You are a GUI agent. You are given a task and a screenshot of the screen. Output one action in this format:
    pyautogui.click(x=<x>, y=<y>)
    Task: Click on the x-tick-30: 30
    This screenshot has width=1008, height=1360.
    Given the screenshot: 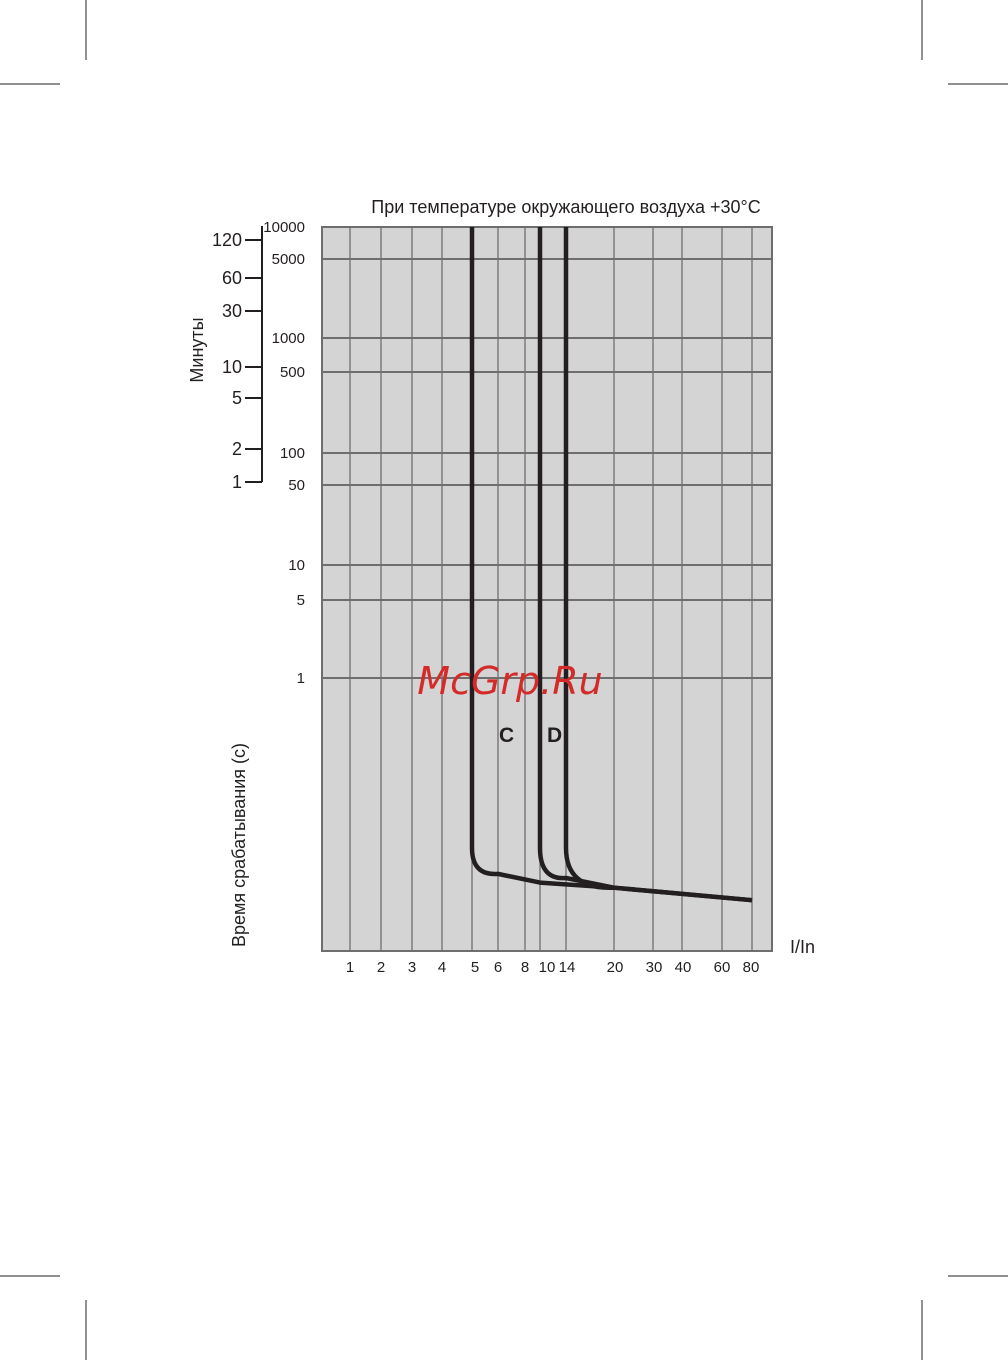 What is the action you would take?
    pyautogui.click(x=654, y=967)
    